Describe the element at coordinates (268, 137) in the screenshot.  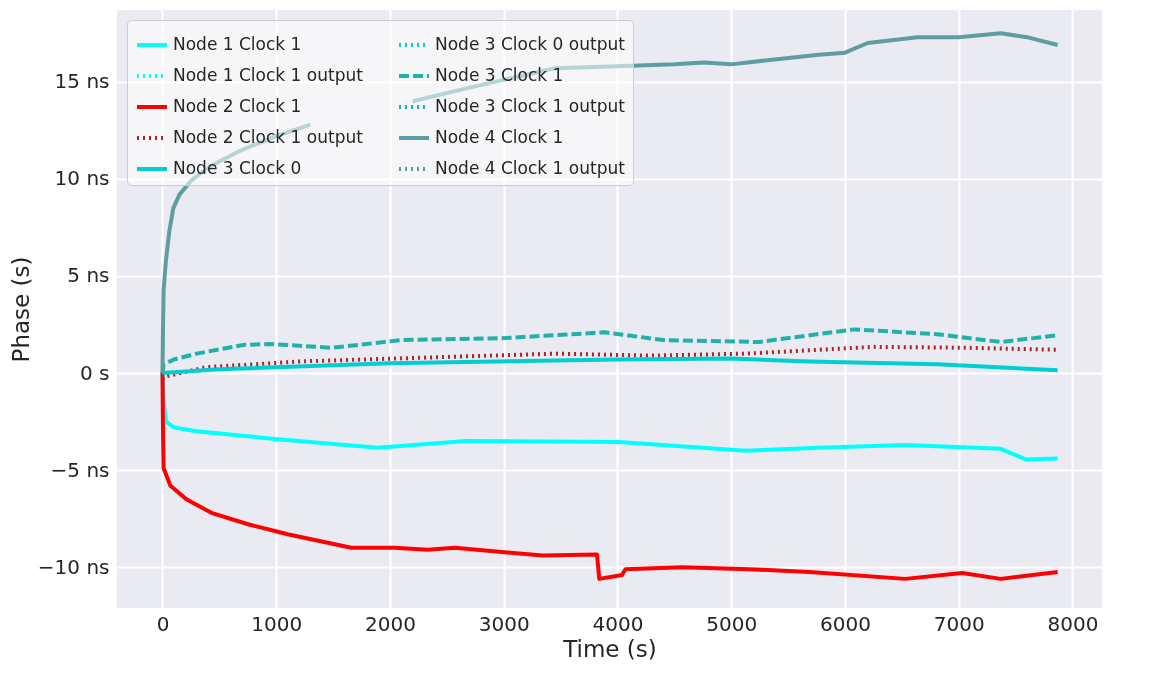
I see `legend-label: Node 2 Clock 1 output` at that location.